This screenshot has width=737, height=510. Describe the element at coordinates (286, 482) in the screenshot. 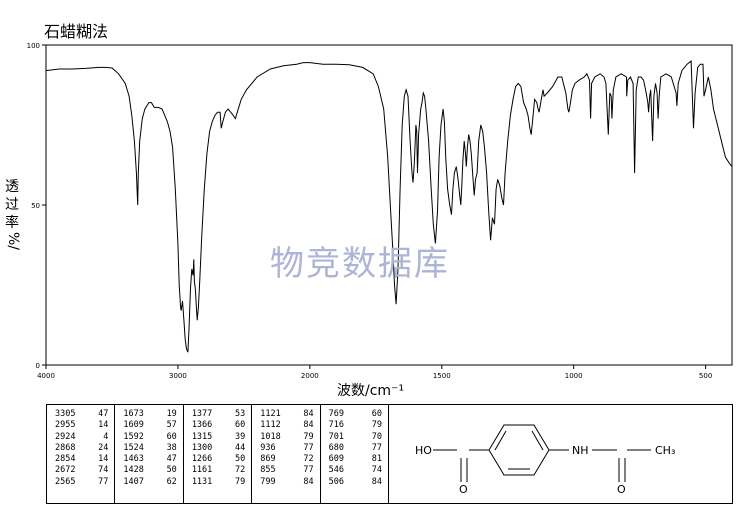

I see `peak-row: 799 84` at that location.